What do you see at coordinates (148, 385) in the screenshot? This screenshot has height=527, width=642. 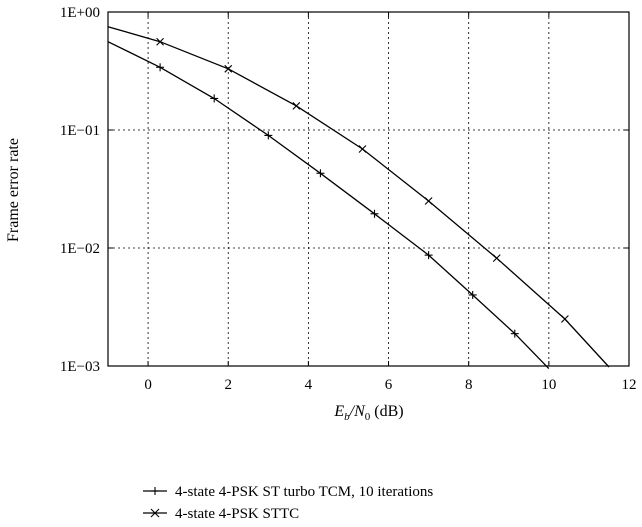 I see `x-tick-label: 0` at bounding box center [148, 385].